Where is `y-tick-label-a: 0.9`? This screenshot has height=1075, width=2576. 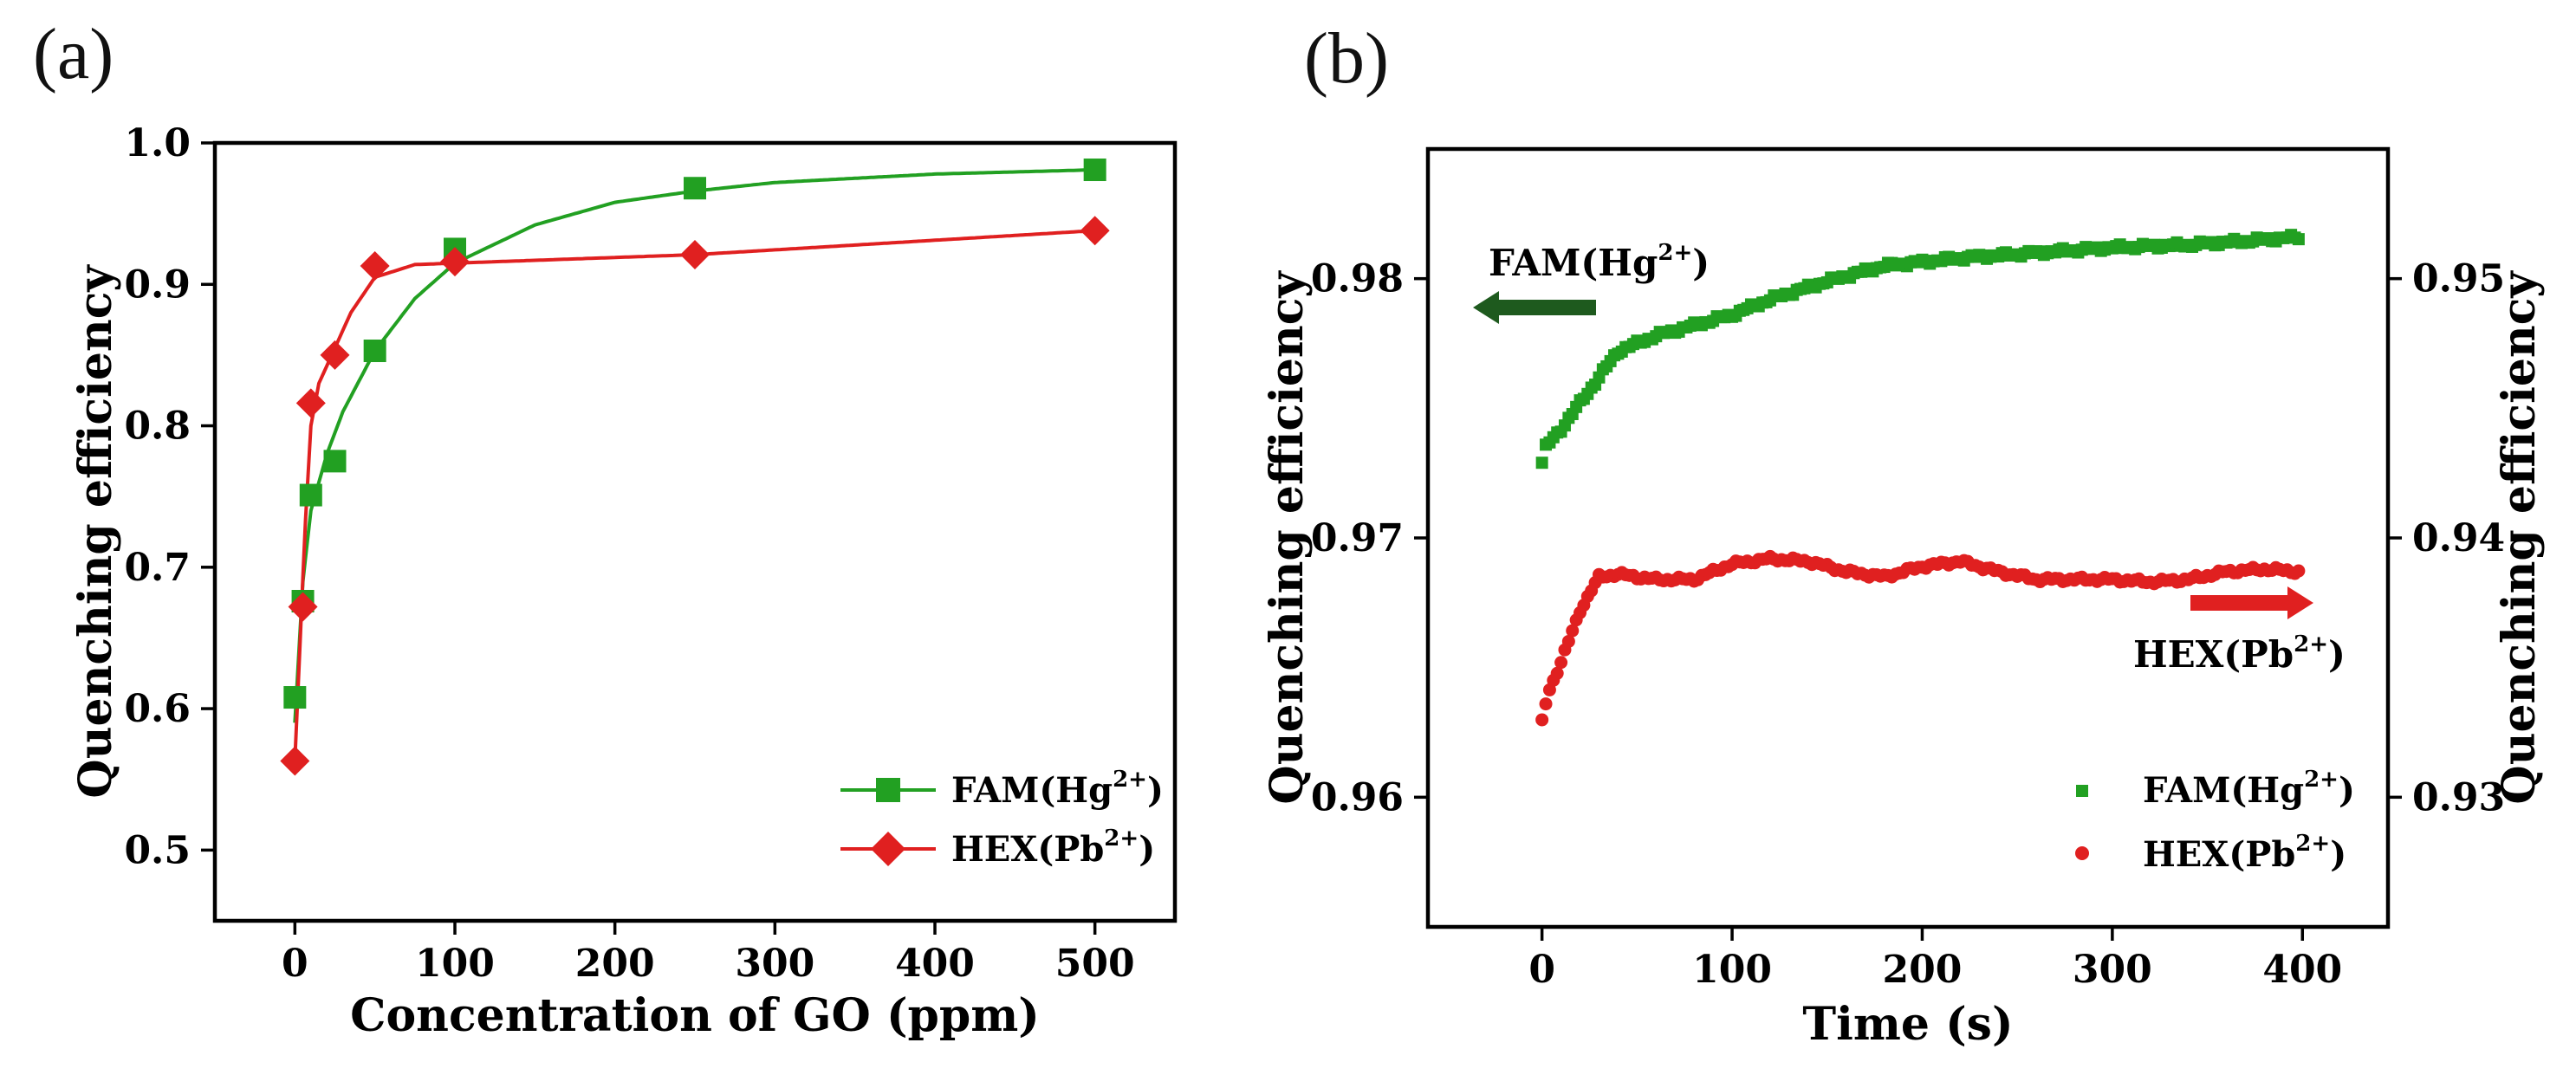 y-tick-label-a: 0.9 is located at coordinates (157, 285).